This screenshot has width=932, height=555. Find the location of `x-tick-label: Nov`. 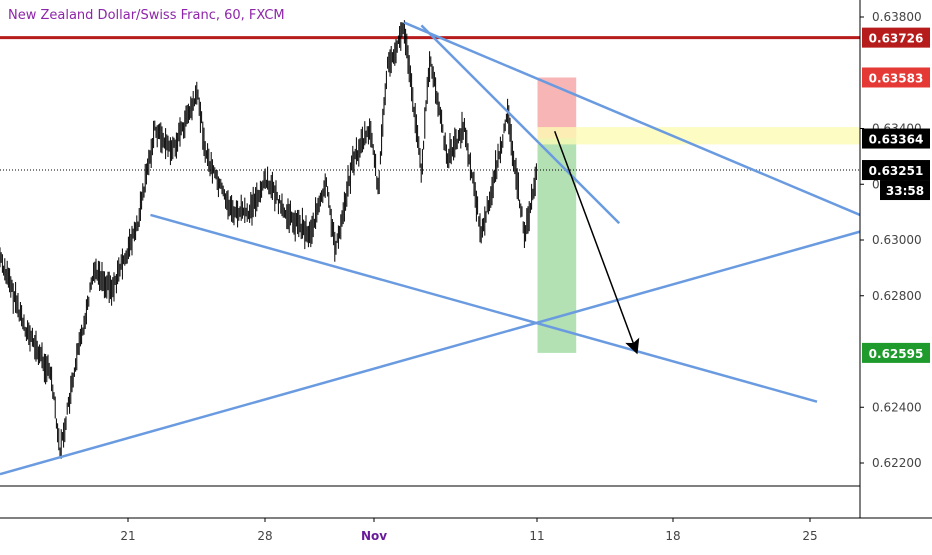

x-tick-label: Nov is located at coordinates (374, 536).